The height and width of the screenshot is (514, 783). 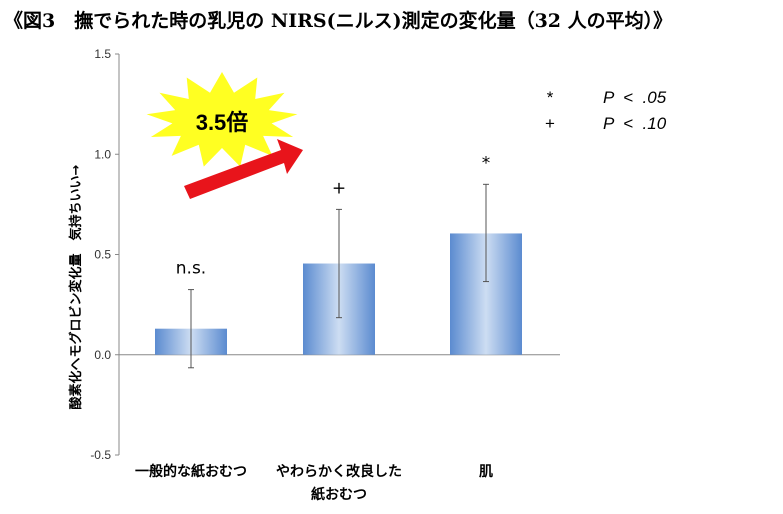 I want to click on significance-label: n.s., so click(x=191, y=269).